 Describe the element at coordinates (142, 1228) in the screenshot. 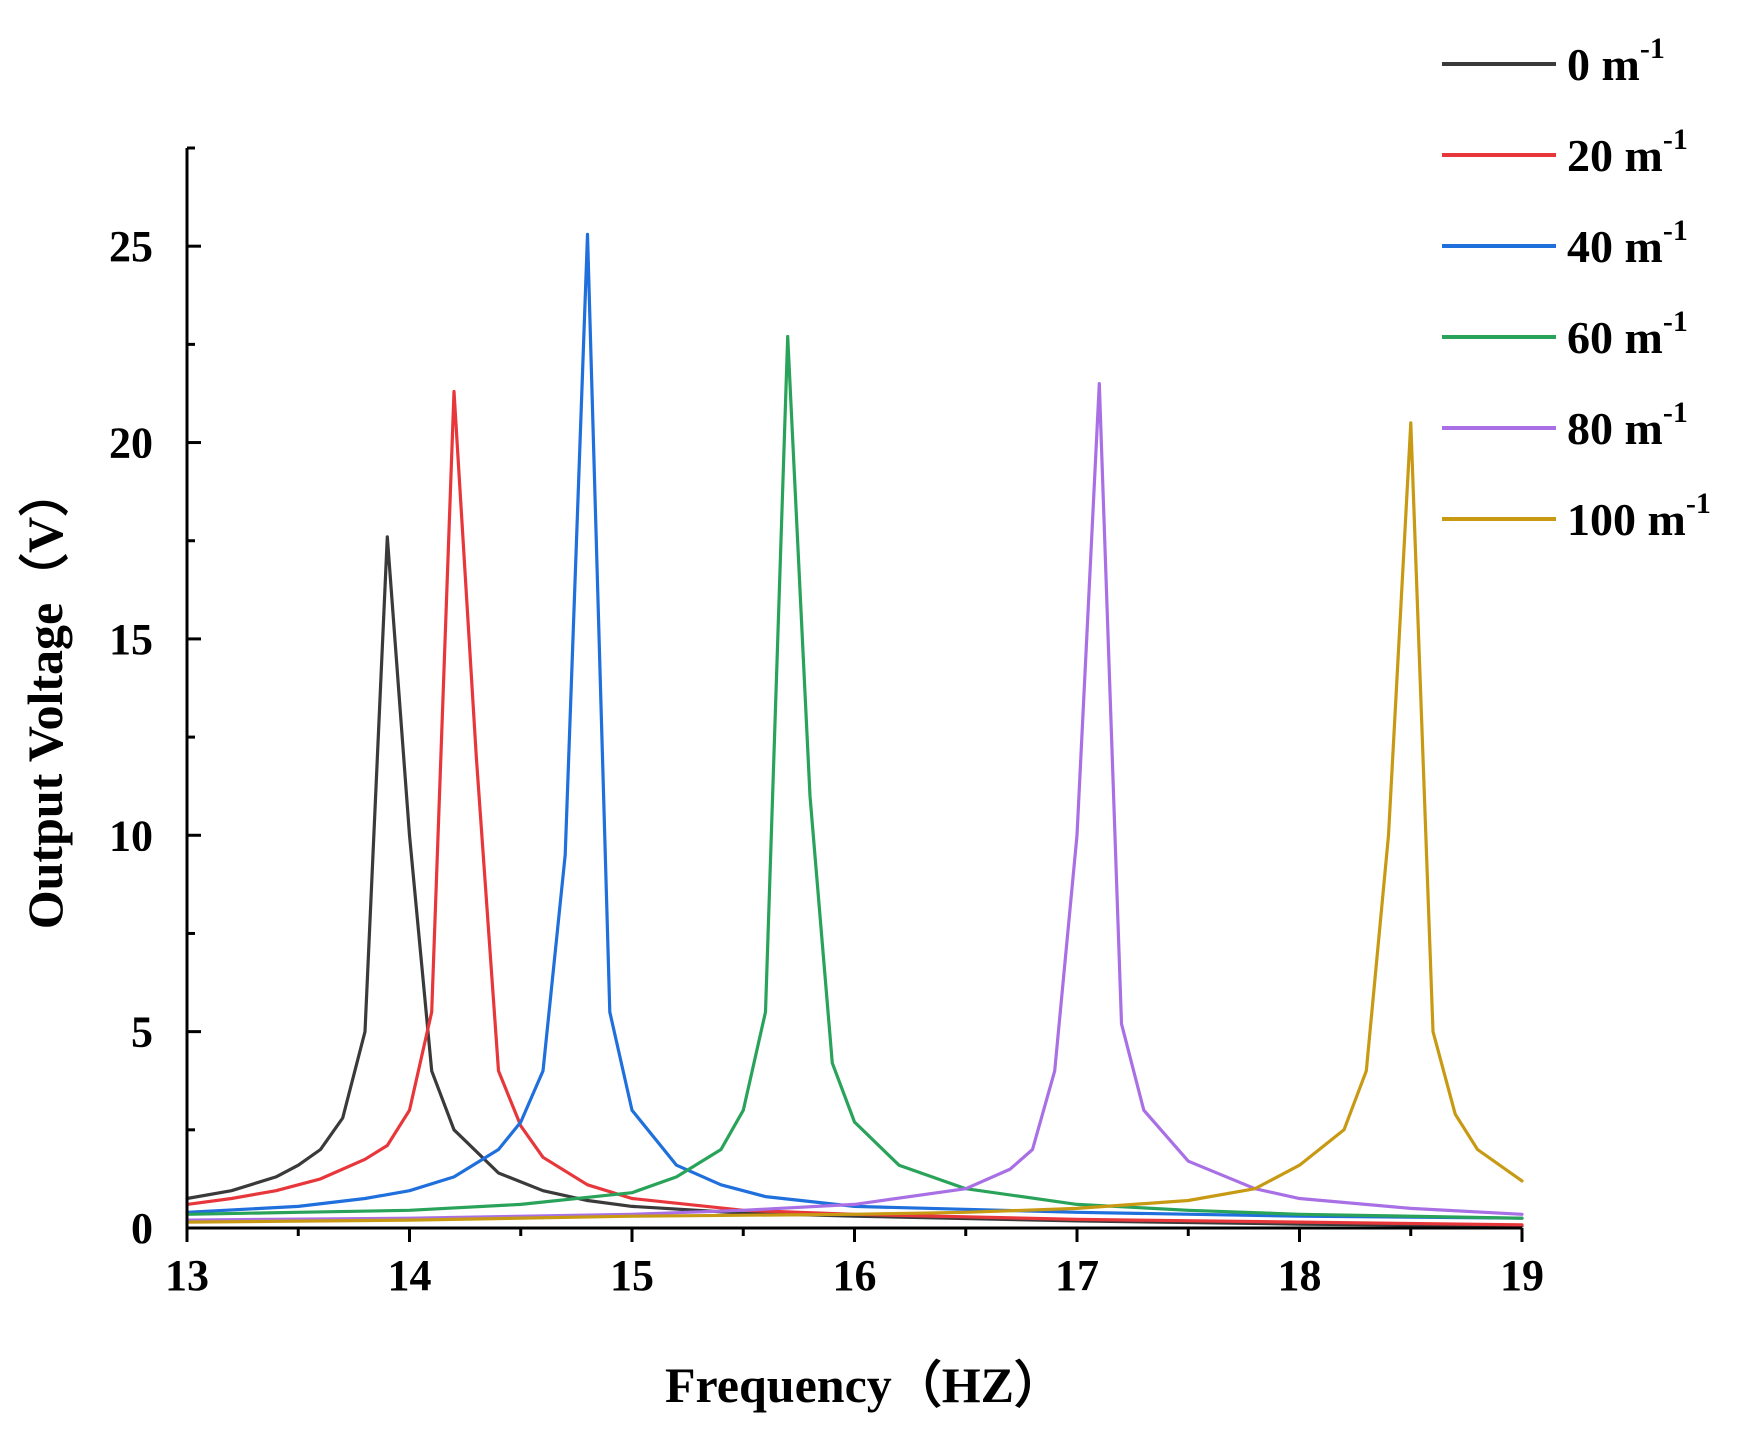

I see `y-tick-label: 0` at that location.